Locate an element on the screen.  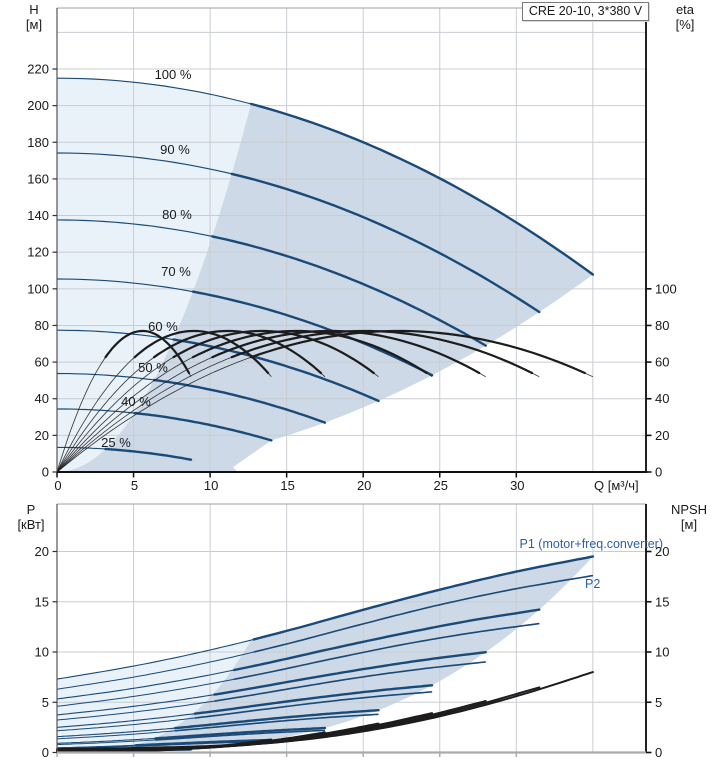
h-tick-label: 200 is located at coordinates (38, 105).